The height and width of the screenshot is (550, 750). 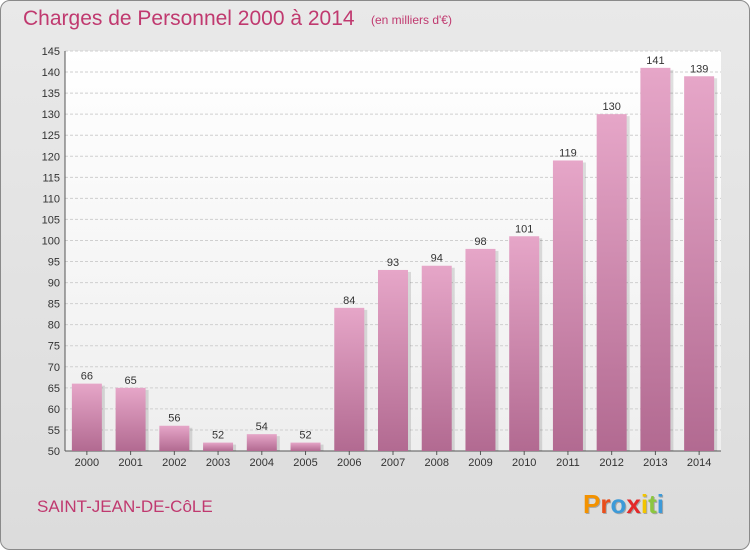 What do you see at coordinates (125, 506) in the screenshot?
I see `commune-name: SAINT-JEAN-DE-CôLE` at bounding box center [125, 506].